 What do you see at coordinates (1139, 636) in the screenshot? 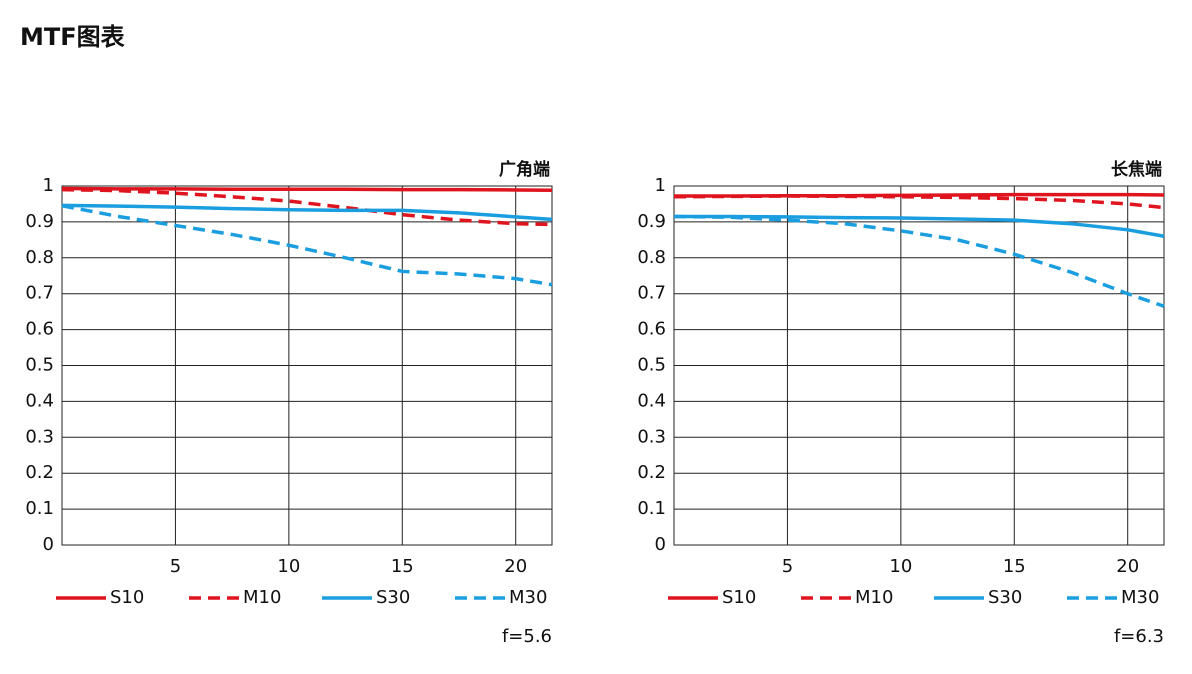
I see `chart-note: f=6.3` at bounding box center [1139, 636].